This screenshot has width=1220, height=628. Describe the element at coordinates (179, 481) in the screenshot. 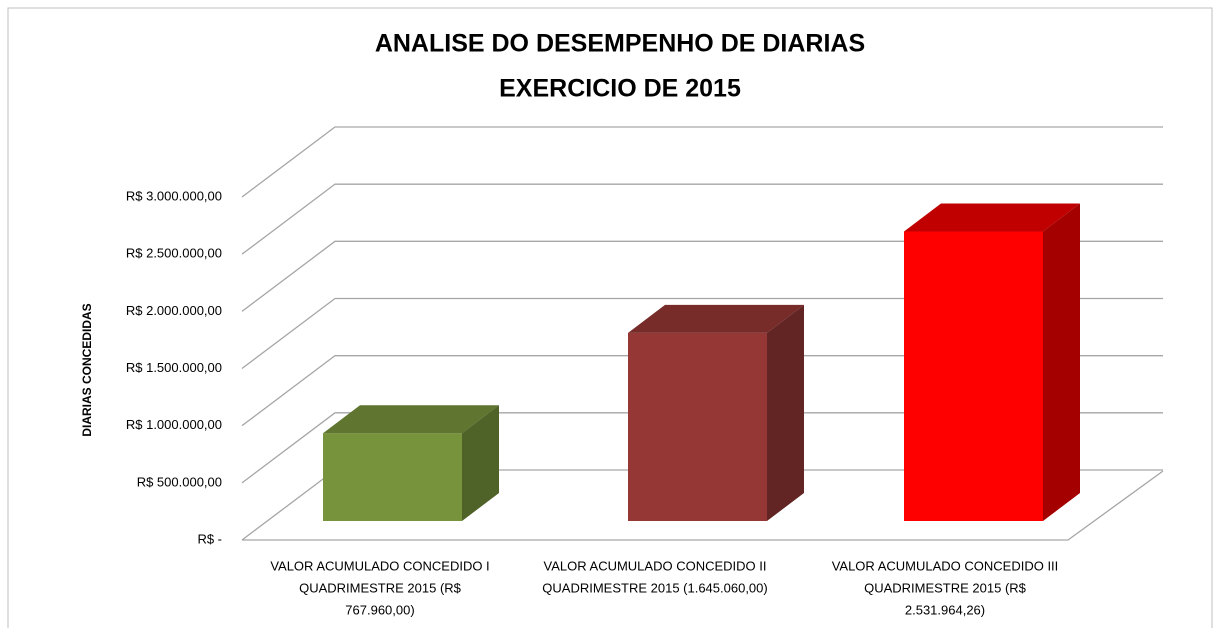

I see `y-tick-label: R$ 500.000,00` at that location.